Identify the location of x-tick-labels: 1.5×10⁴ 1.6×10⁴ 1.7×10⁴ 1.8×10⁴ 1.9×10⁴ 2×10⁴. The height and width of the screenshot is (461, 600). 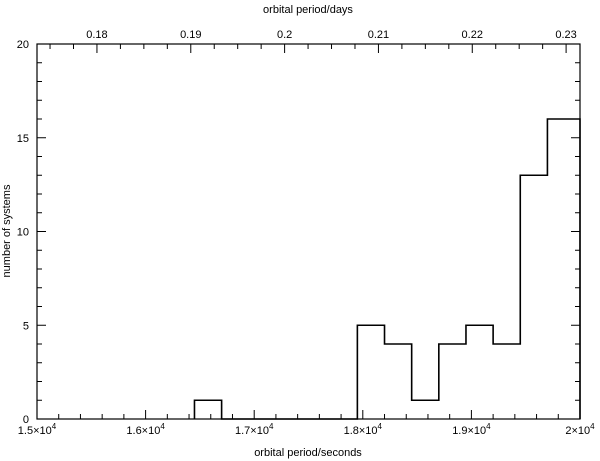
(306, 429).